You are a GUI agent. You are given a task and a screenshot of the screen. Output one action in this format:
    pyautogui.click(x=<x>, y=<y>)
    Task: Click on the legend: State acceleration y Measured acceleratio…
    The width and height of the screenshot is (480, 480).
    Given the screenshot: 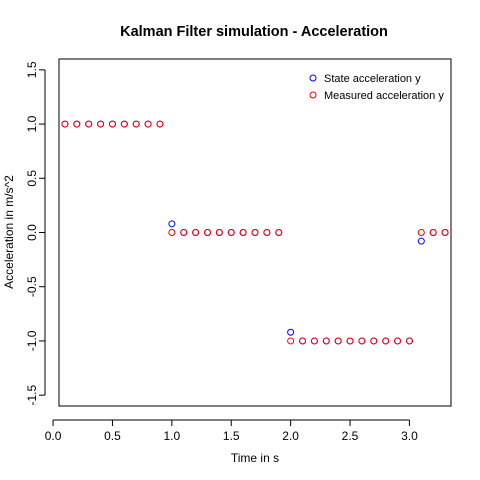 What is the action you would take?
    pyautogui.click(x=376, y=87)
    